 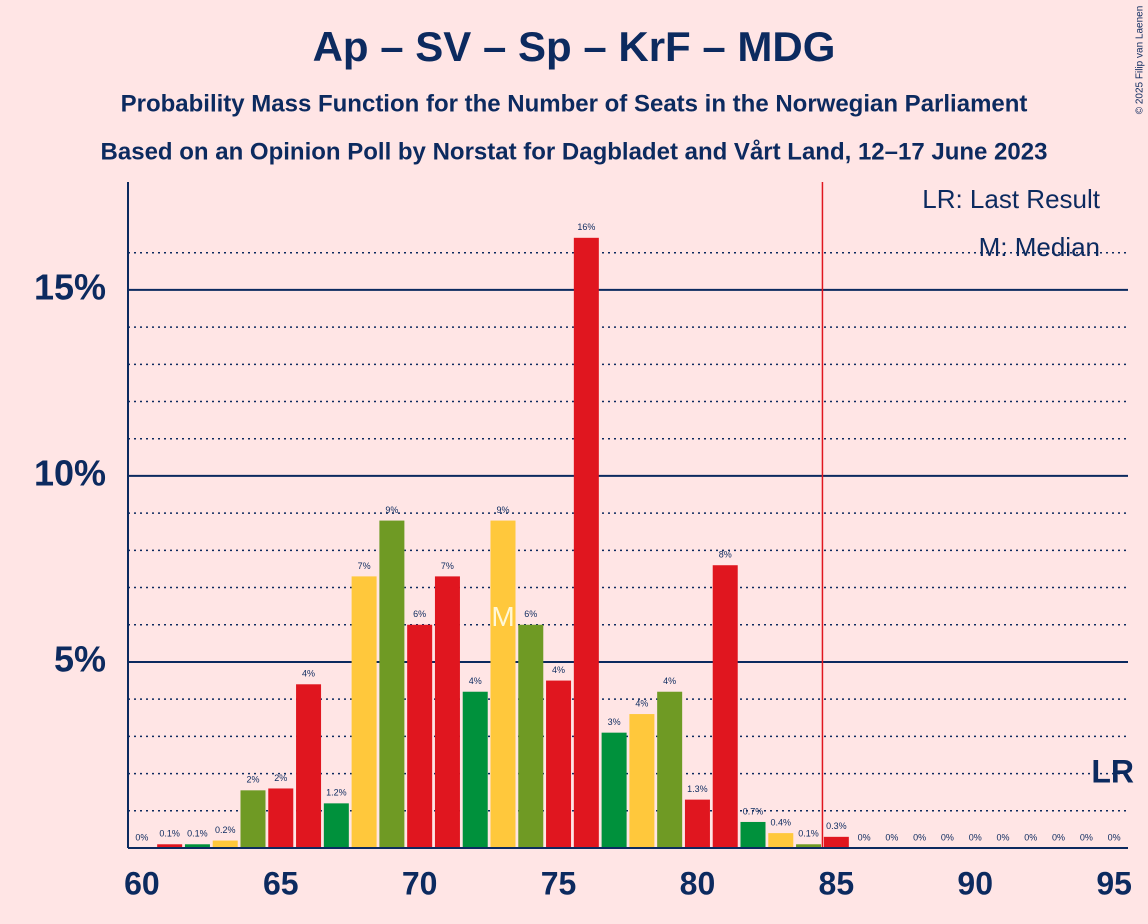 I want to click on x-tick-label: 70, so click(x=420, y=883).